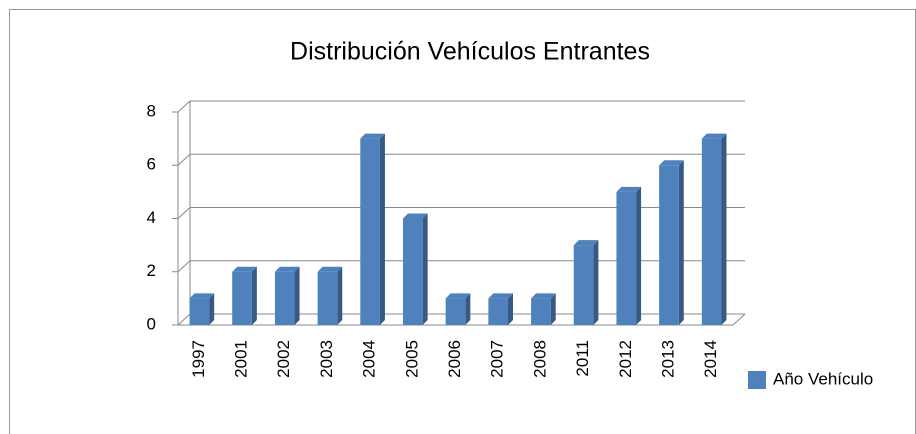 This screenshot has height=434, width=916. Describe the element at coordinates (326, 359) in the screenshot. I see `x-tick-label: 2003` at that location.